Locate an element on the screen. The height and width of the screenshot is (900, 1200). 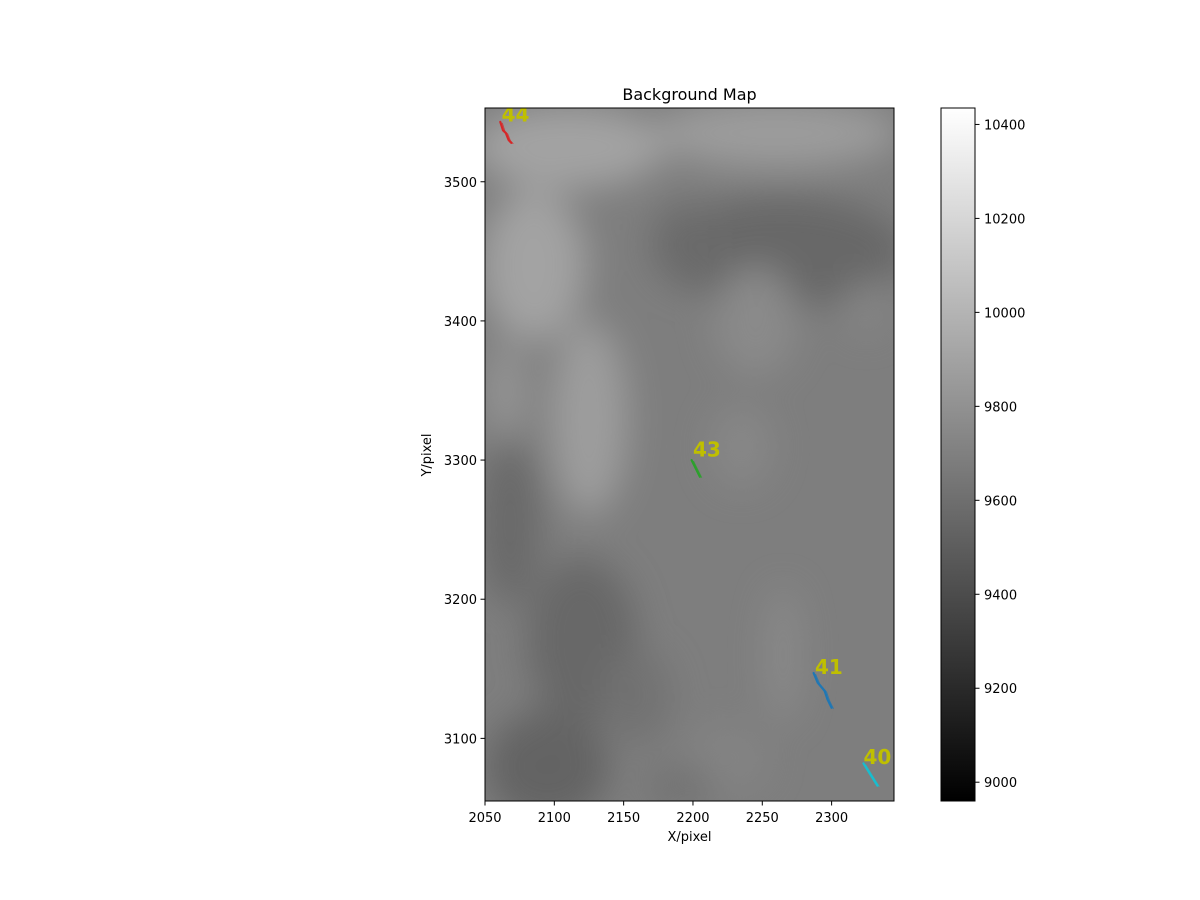
colorbar-tick-label: 9400 is located at coordinates (1000, 595).